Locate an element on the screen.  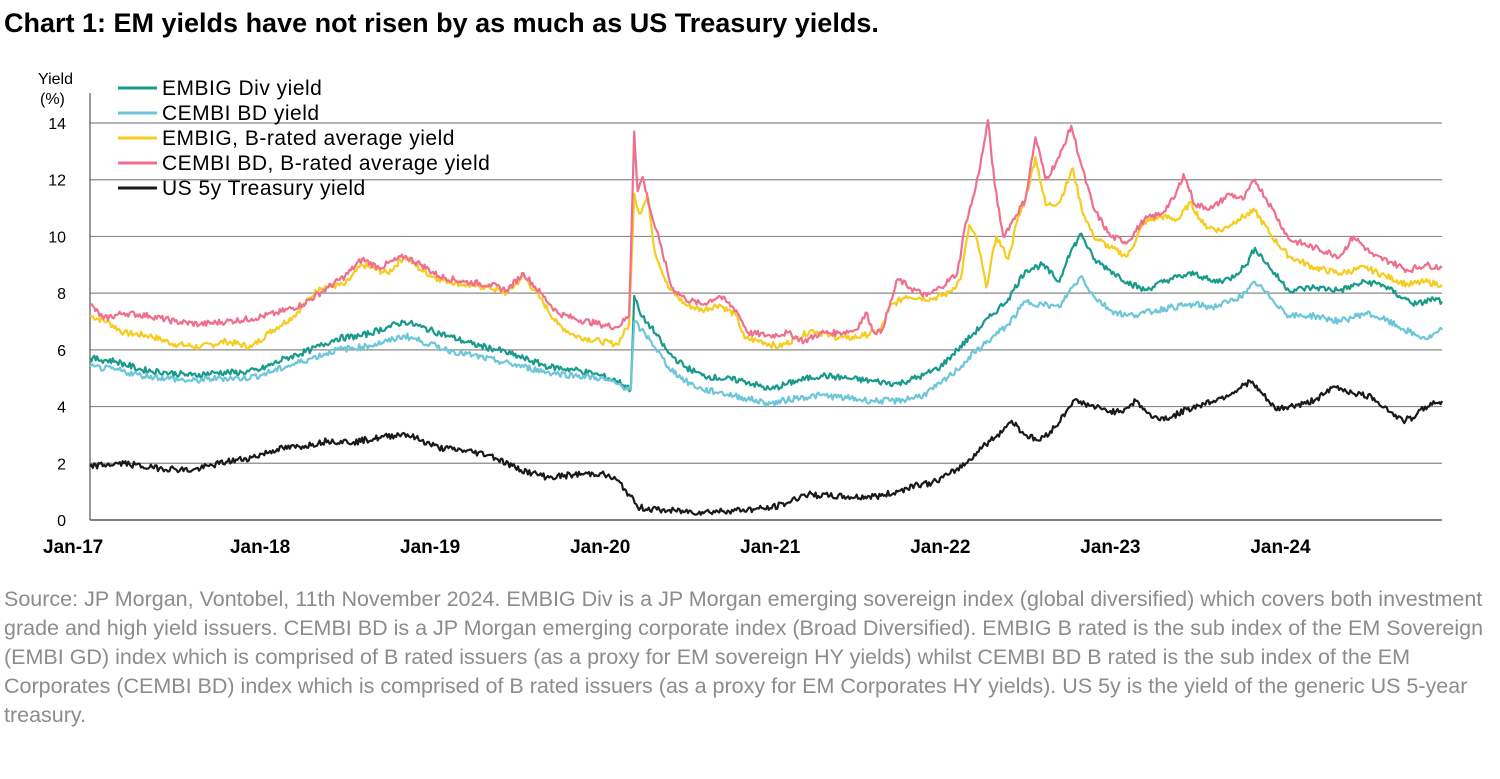
x-tick-label: Jan-22 is located at coordinates (940, 547).